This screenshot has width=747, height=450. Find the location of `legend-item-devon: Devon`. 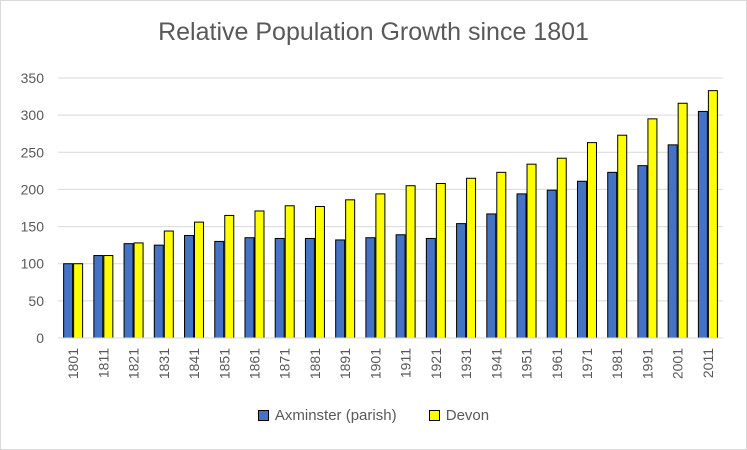

legend-item-devon: Devon is located at coordinates (459, 415).